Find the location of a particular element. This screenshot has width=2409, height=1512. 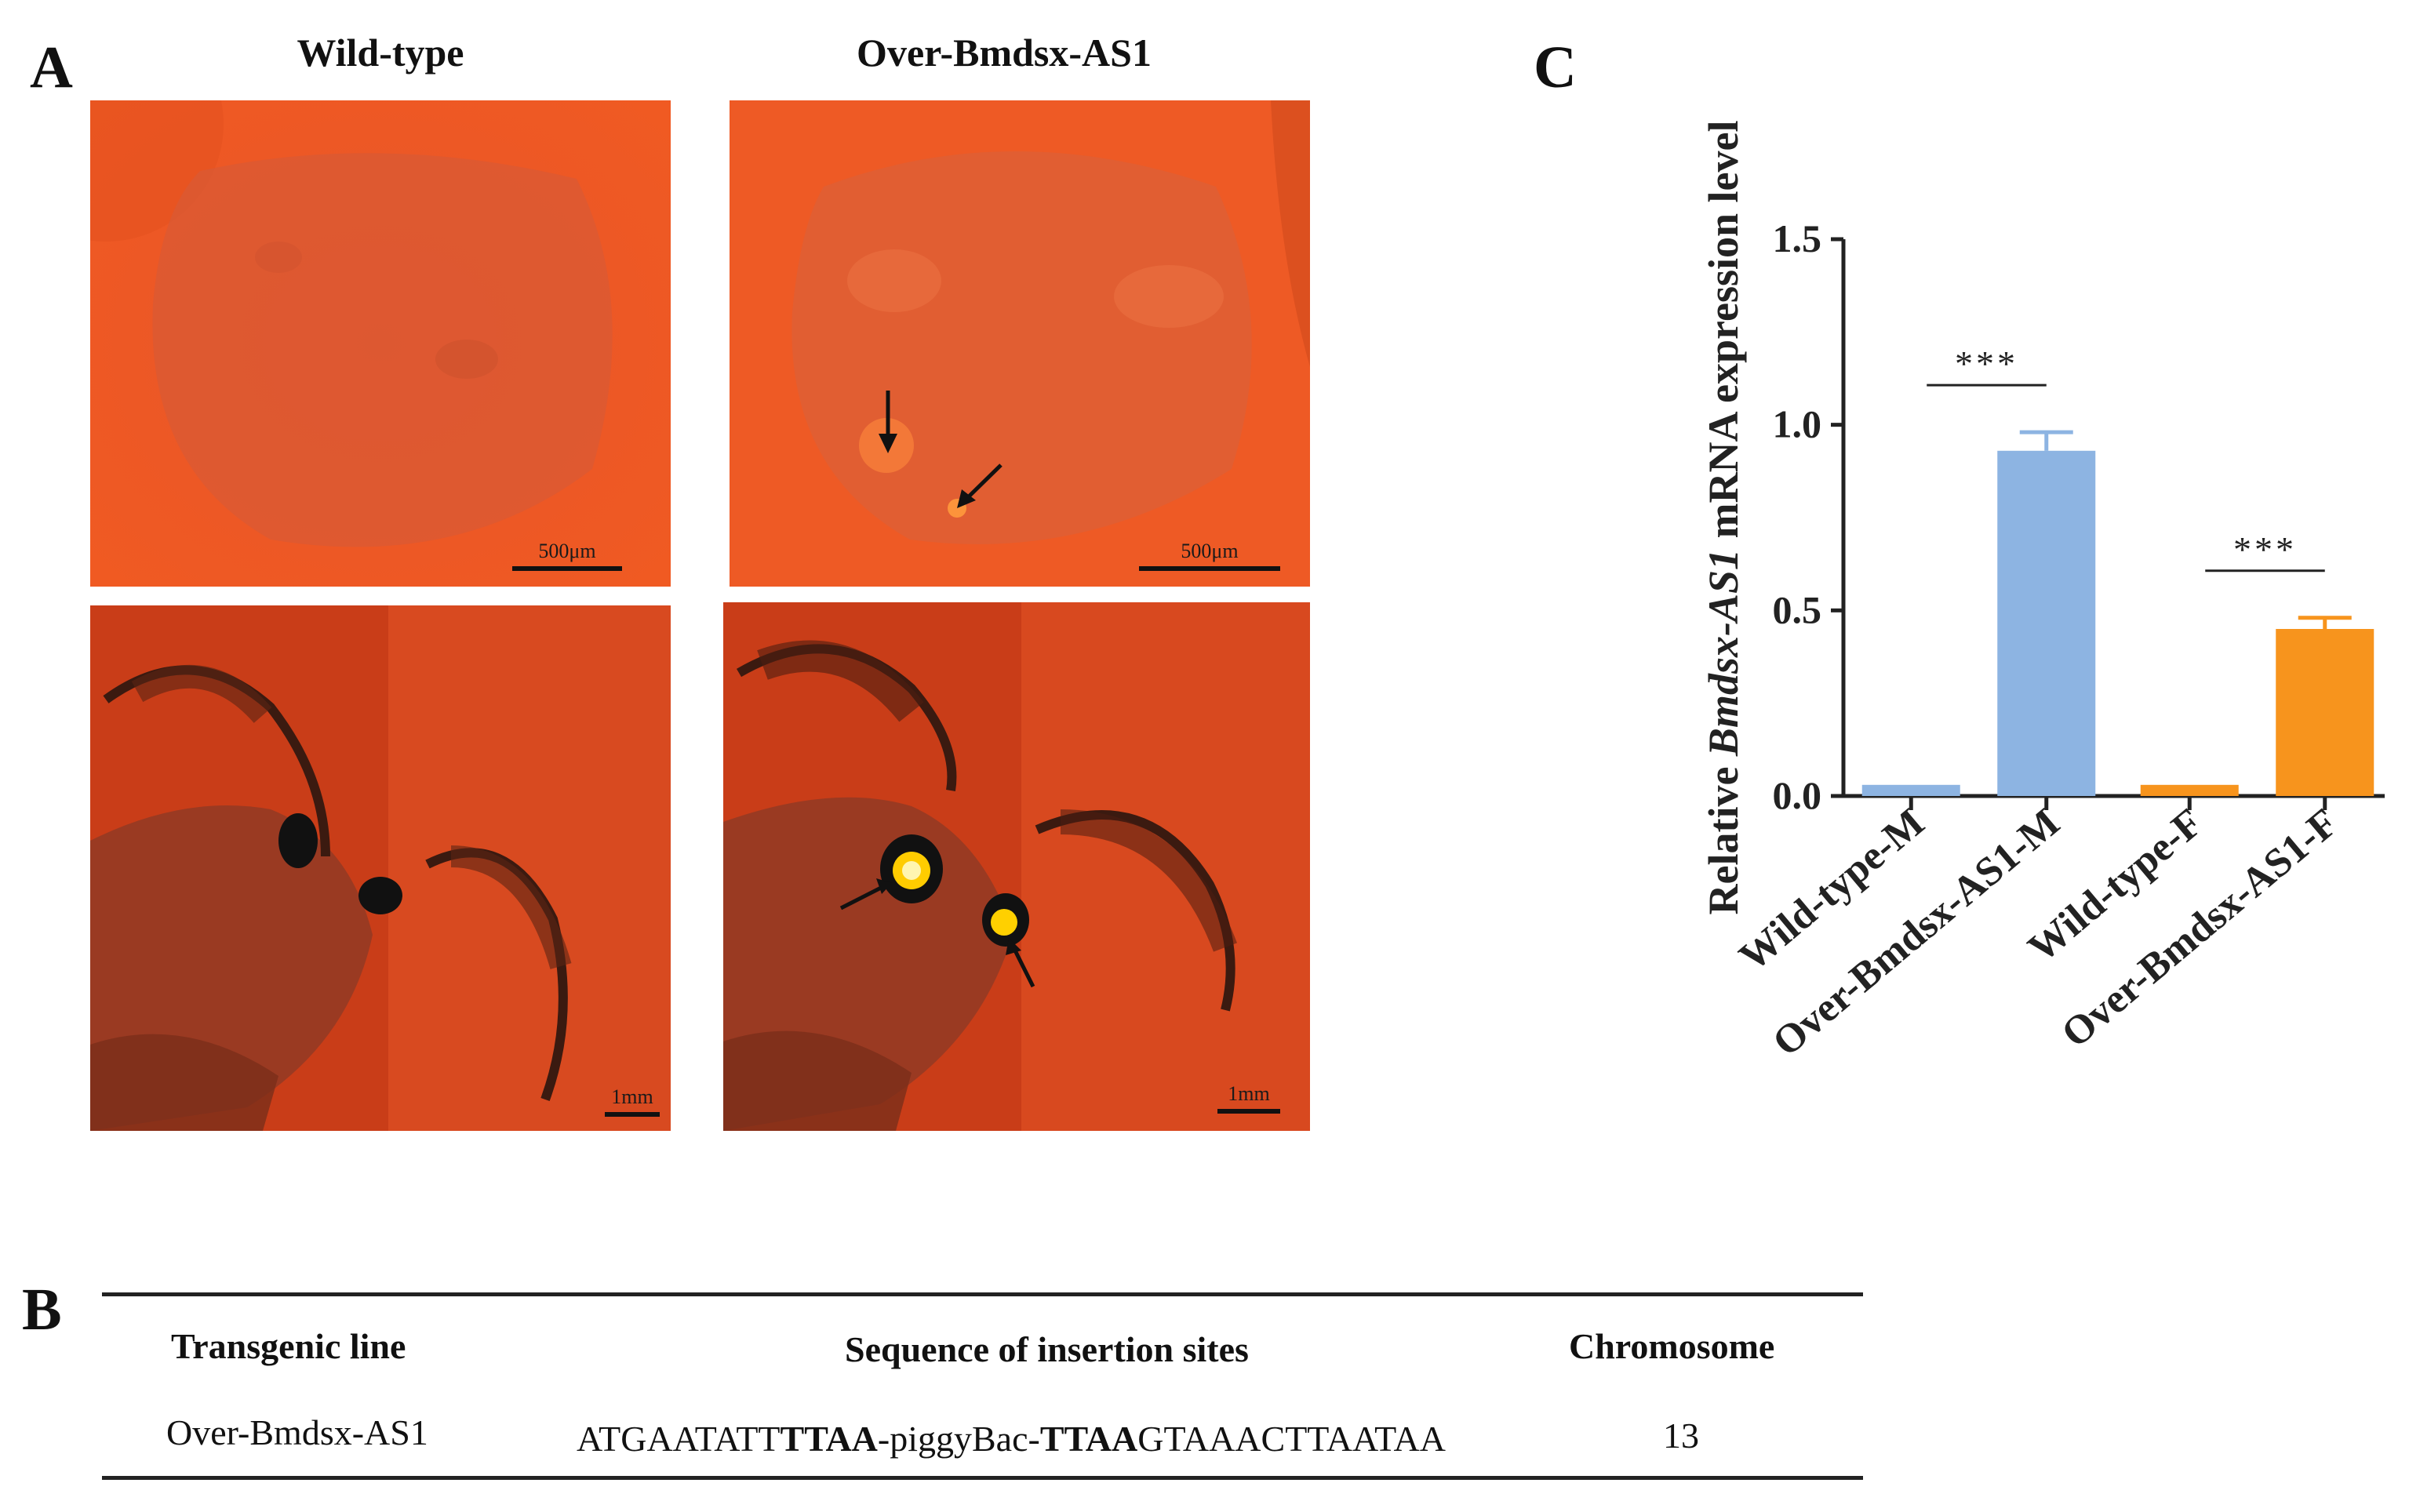

table-bottom-rule is located at coordinates (982, 1478).